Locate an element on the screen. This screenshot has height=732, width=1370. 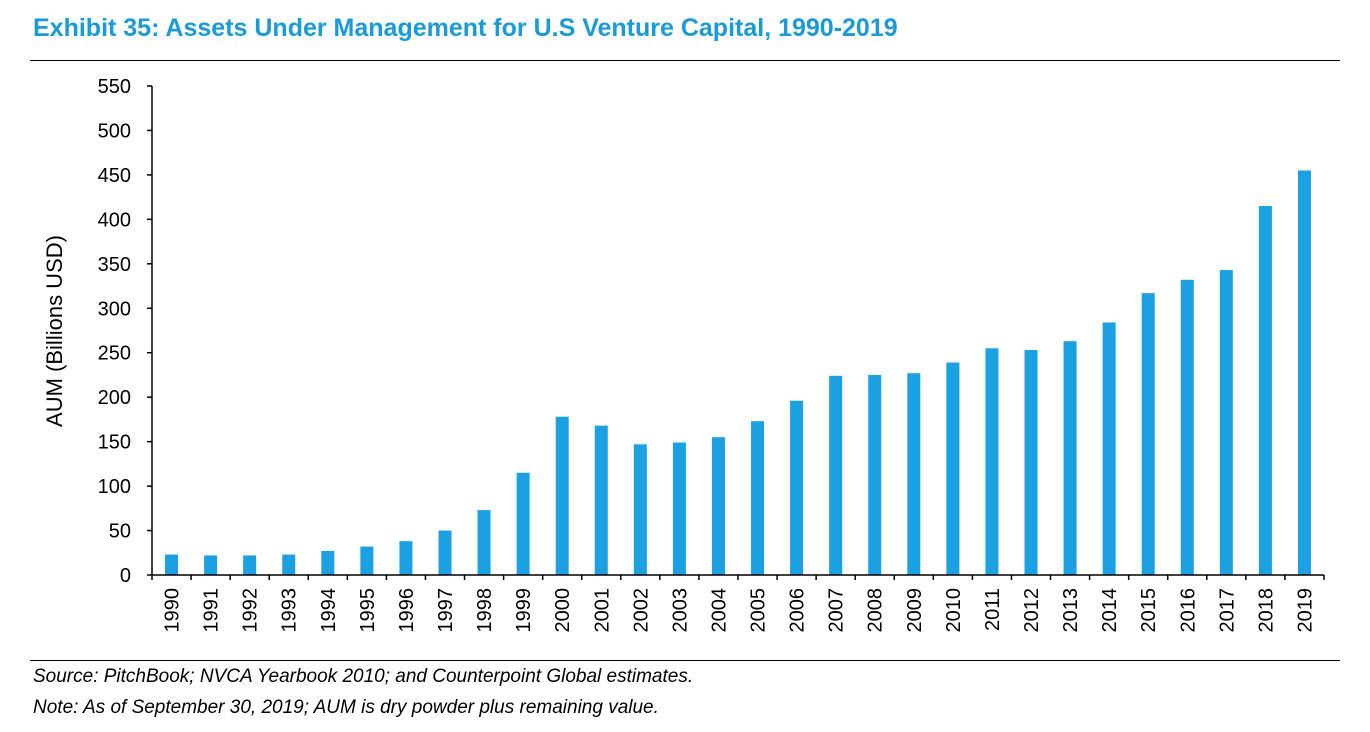
bar-2018 is located at coordinates (1265, 390).